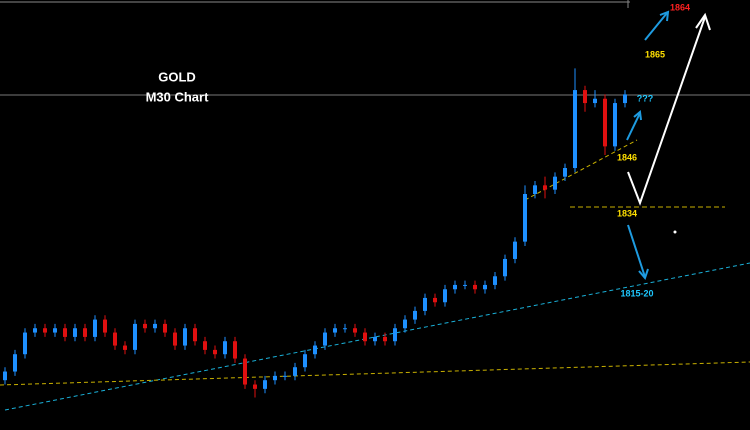 Image resolution: width=750 pixels, height=430 pixels. What do you see at coordinates (680, 7) in the screenshot?
I see `annotation: 1864` at bounding box center [680, 7].